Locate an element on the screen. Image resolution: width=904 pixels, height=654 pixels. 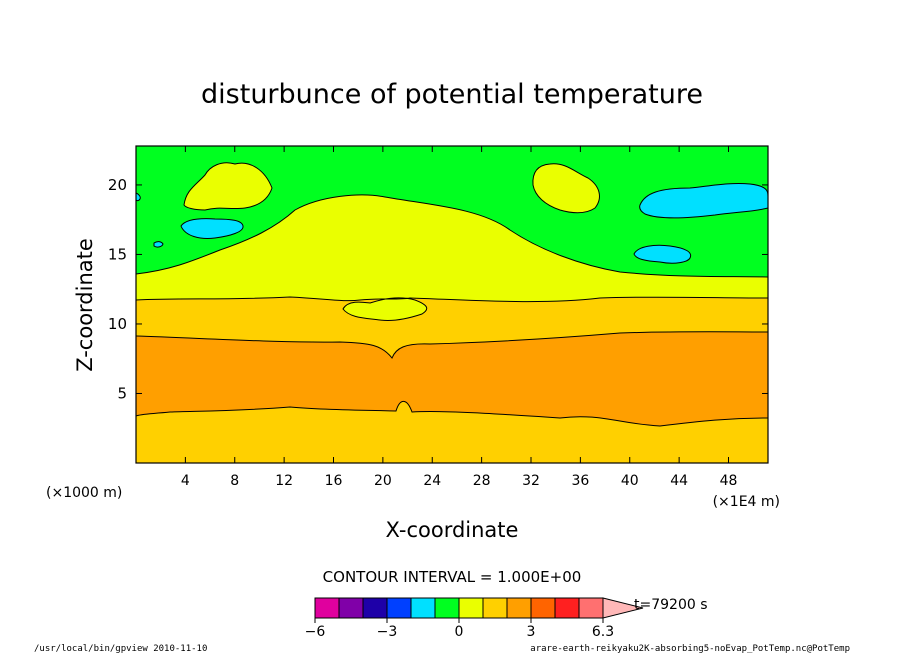
contour-line-2-lower is located at coordinates (452, 413).